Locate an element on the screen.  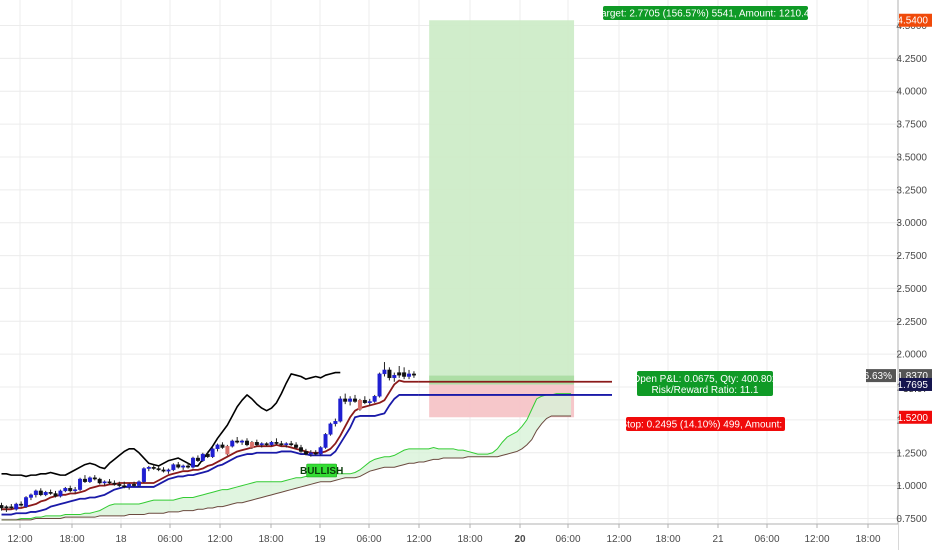
stop-price-tag-box is located at coordinates (915, 417).